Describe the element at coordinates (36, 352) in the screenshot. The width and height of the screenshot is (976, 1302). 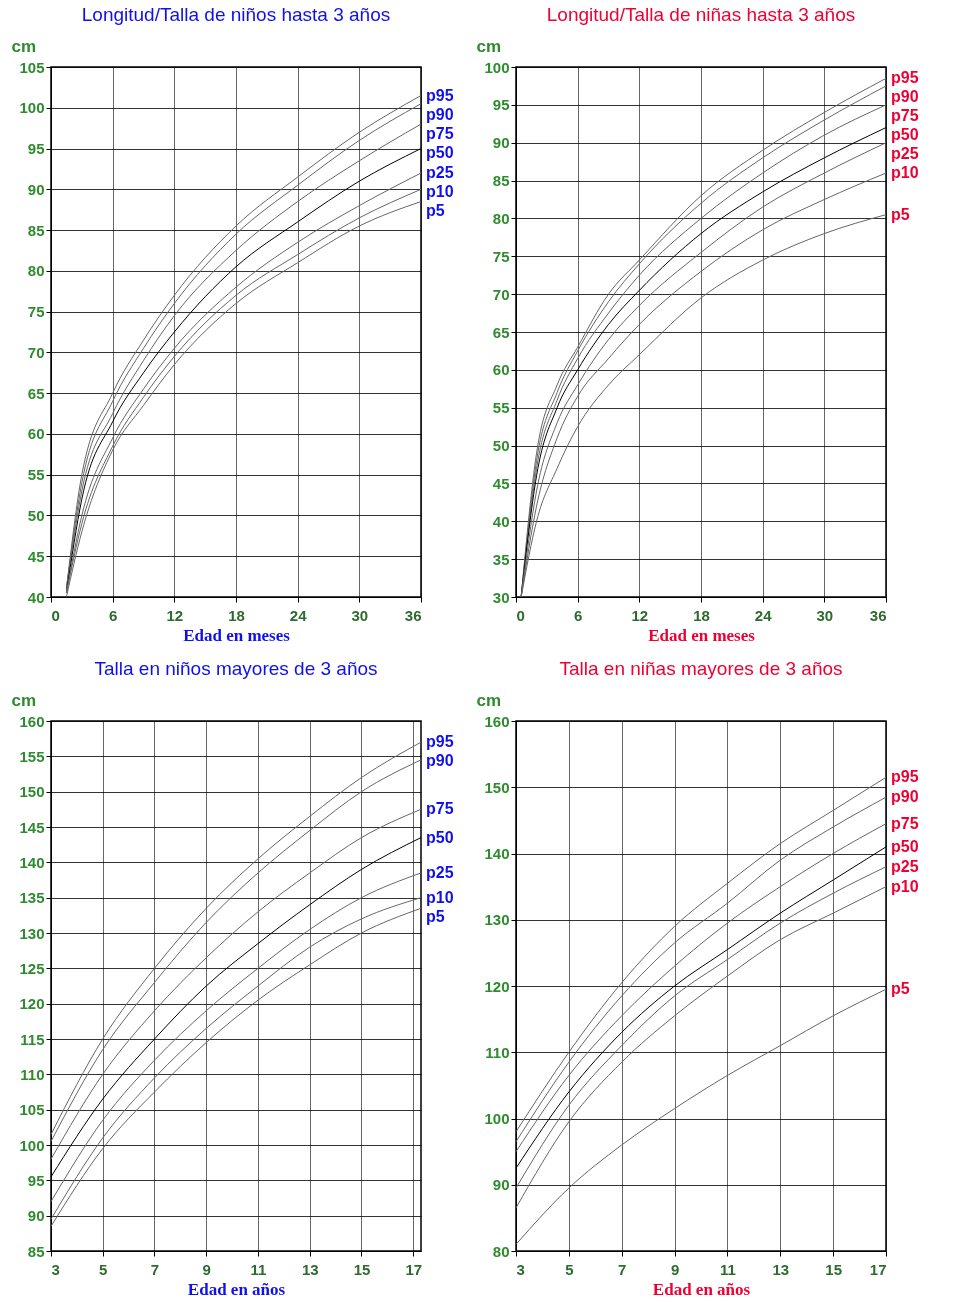
I see `y-tick-label: 70` at that location.